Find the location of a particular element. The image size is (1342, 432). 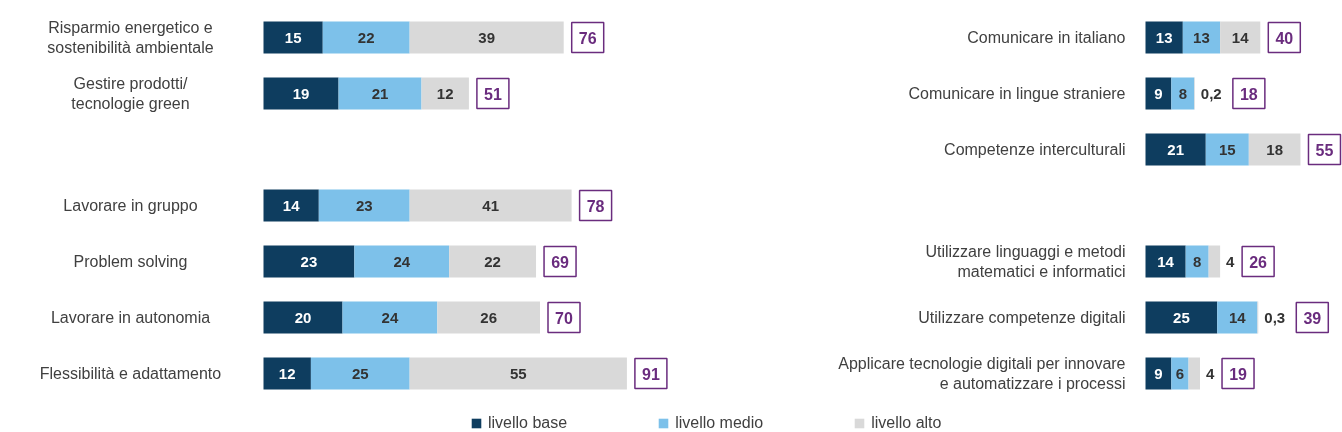

y-tick-label: Problem solving is located at coordinates (130, 261).